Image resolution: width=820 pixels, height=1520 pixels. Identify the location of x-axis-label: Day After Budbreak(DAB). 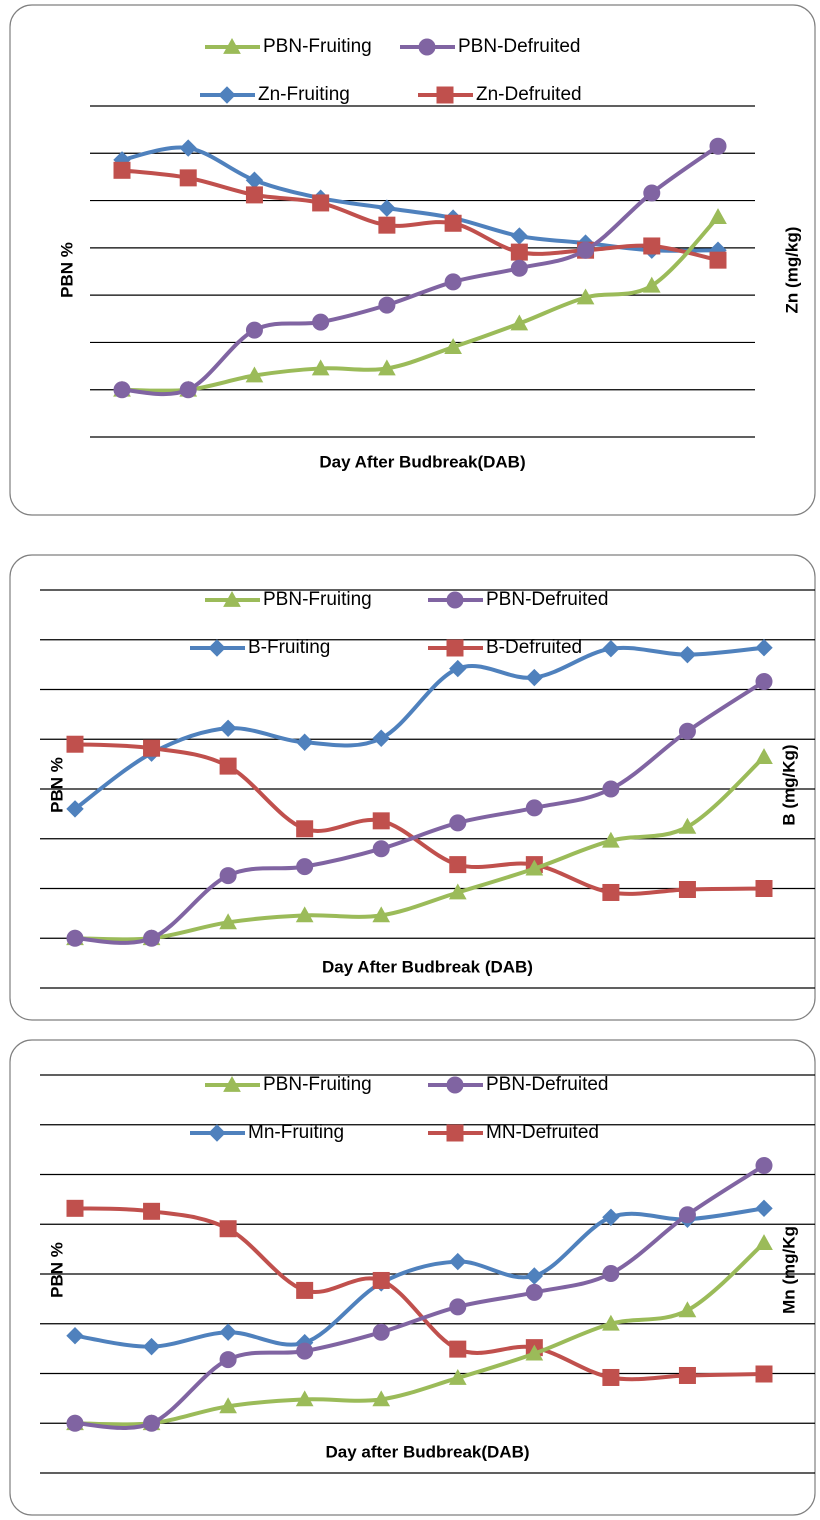
(422, 461).